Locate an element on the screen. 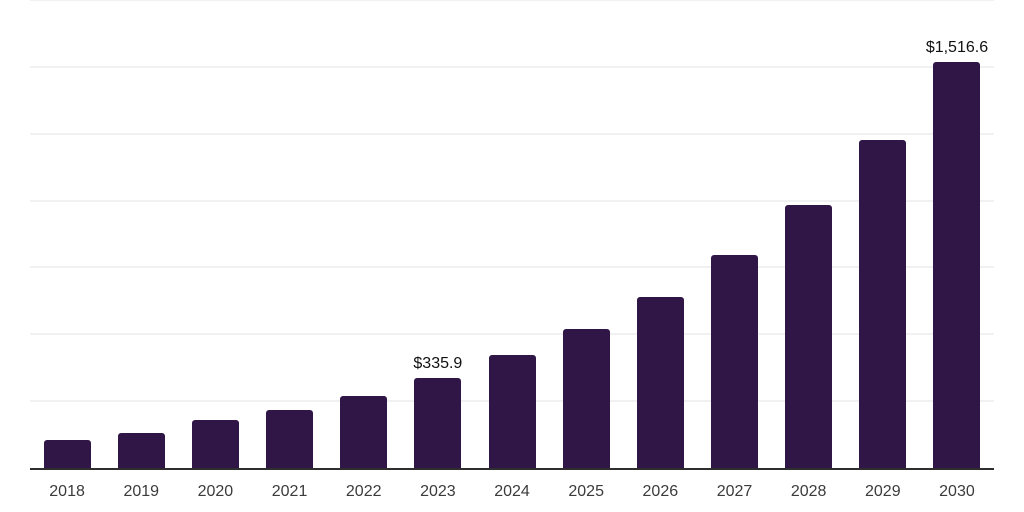  bar-cell-2030: $1,516.6 is located at coordinates (957, 234).